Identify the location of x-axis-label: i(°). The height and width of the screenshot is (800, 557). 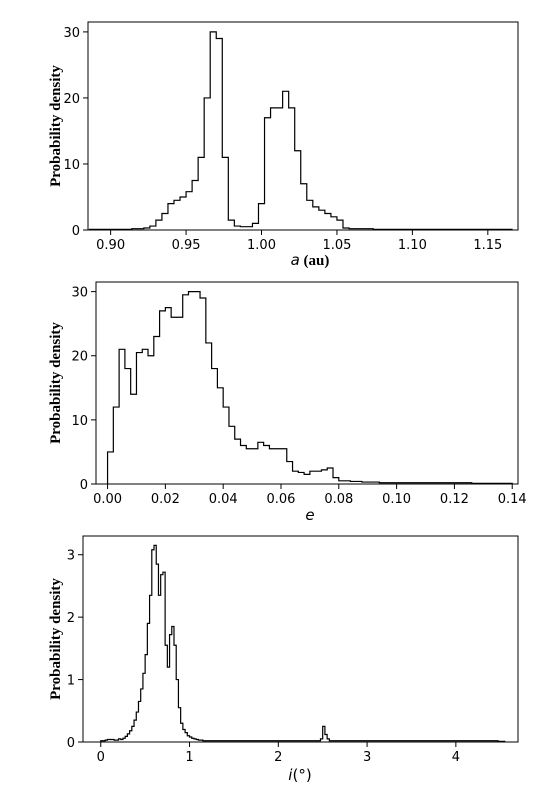
(299, 775).